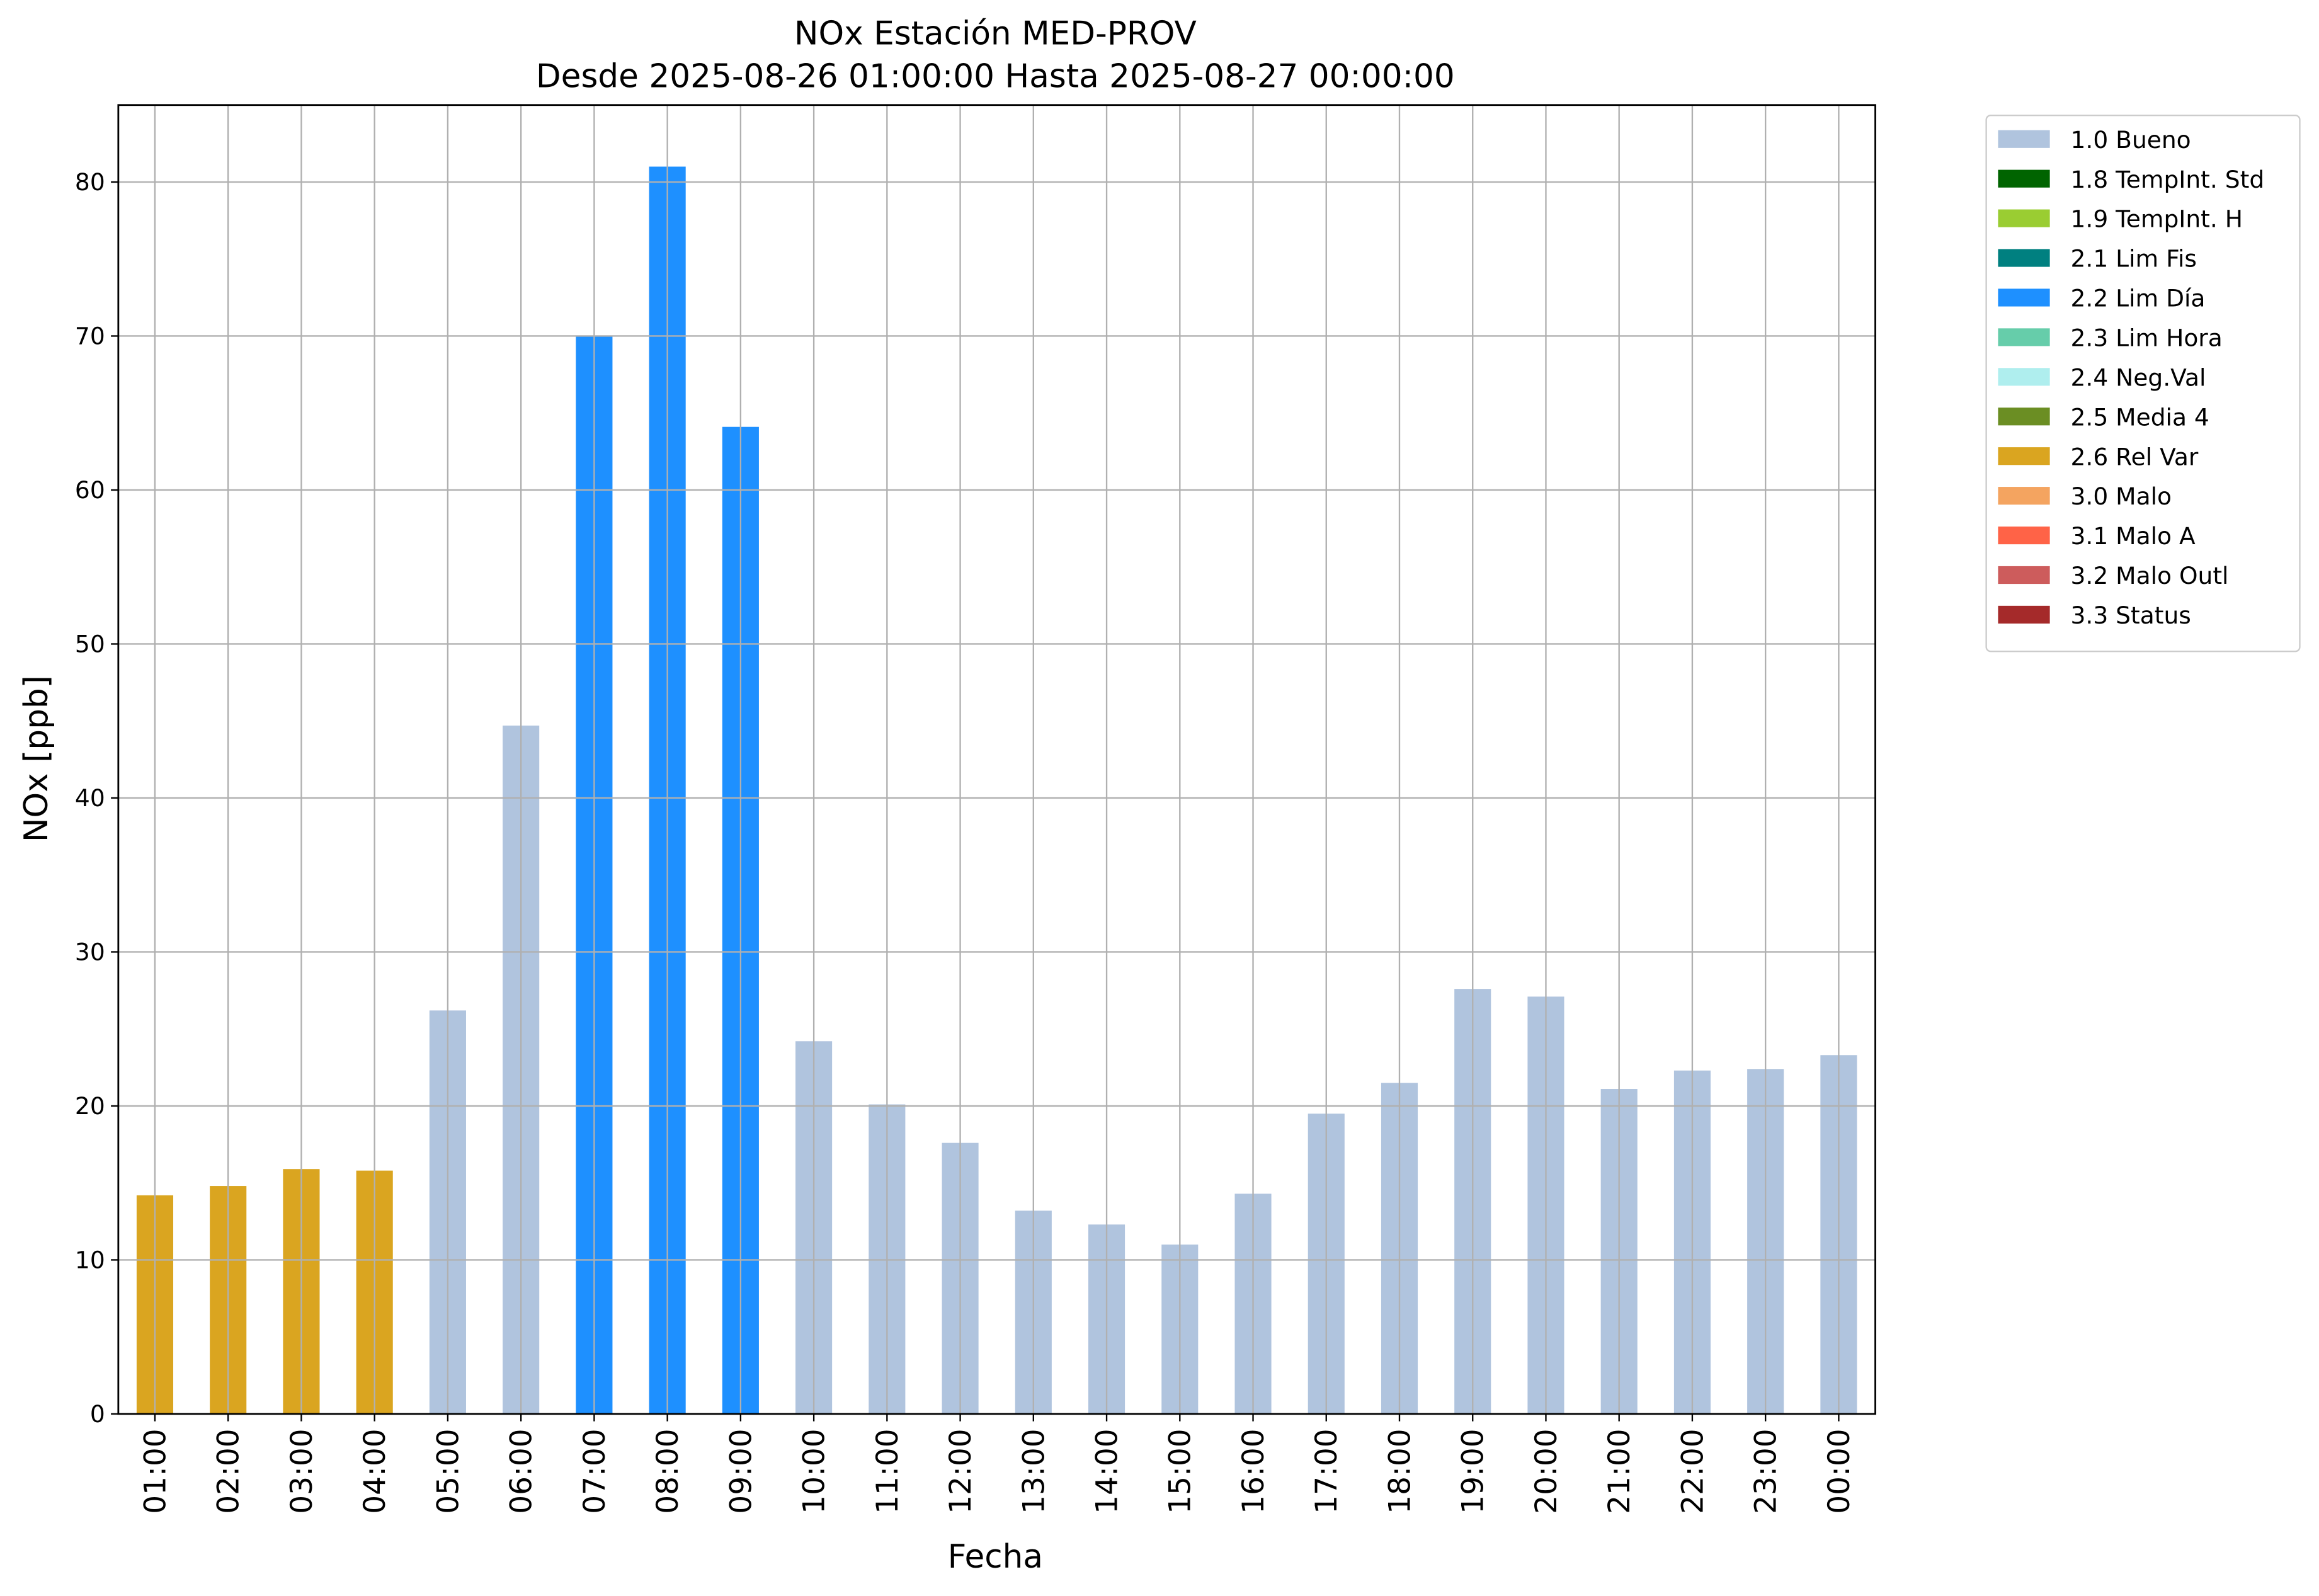  I want to click on y-tick-label: 70, so click(90, 336).